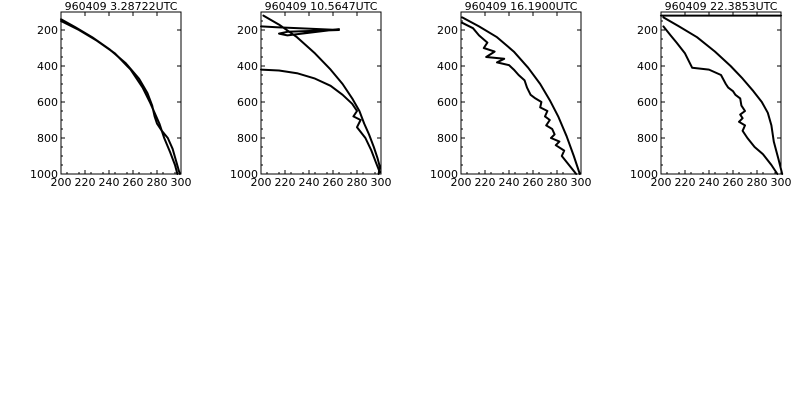 The height and width of the screenshot is (400, 800). What do you see at coordinates (721, 6) in the screenshot?
I see `chart-title: 960409 22.3853UTC` at bounding box center [721, 6].